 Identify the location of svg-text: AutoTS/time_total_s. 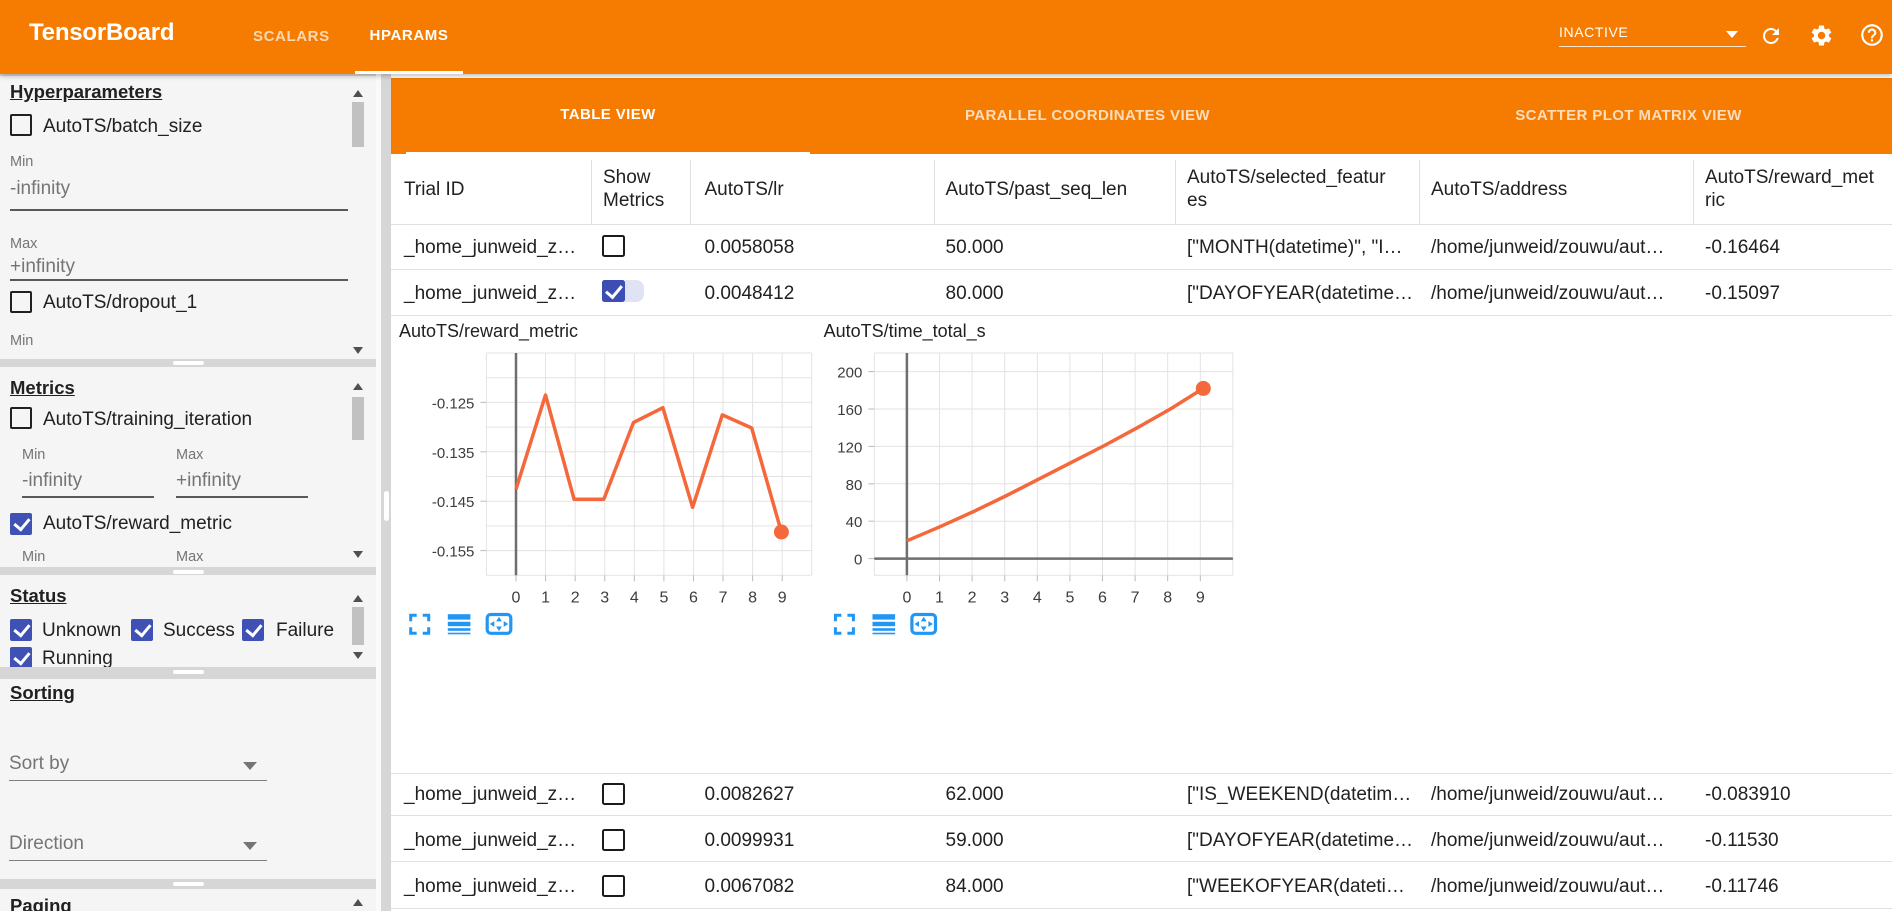
(905, 331).